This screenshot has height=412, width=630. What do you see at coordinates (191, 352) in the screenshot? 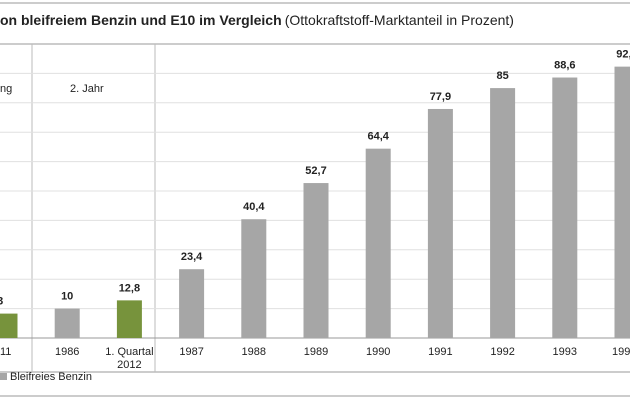
I see `x-tick-label: 1987` at bounding box center [191, 352].